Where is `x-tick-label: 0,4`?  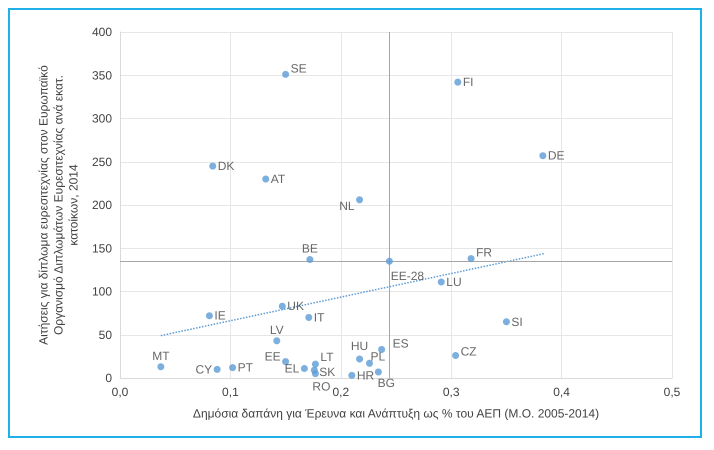 x-tick-label: 0,4 is located at coordinates (561, 392).